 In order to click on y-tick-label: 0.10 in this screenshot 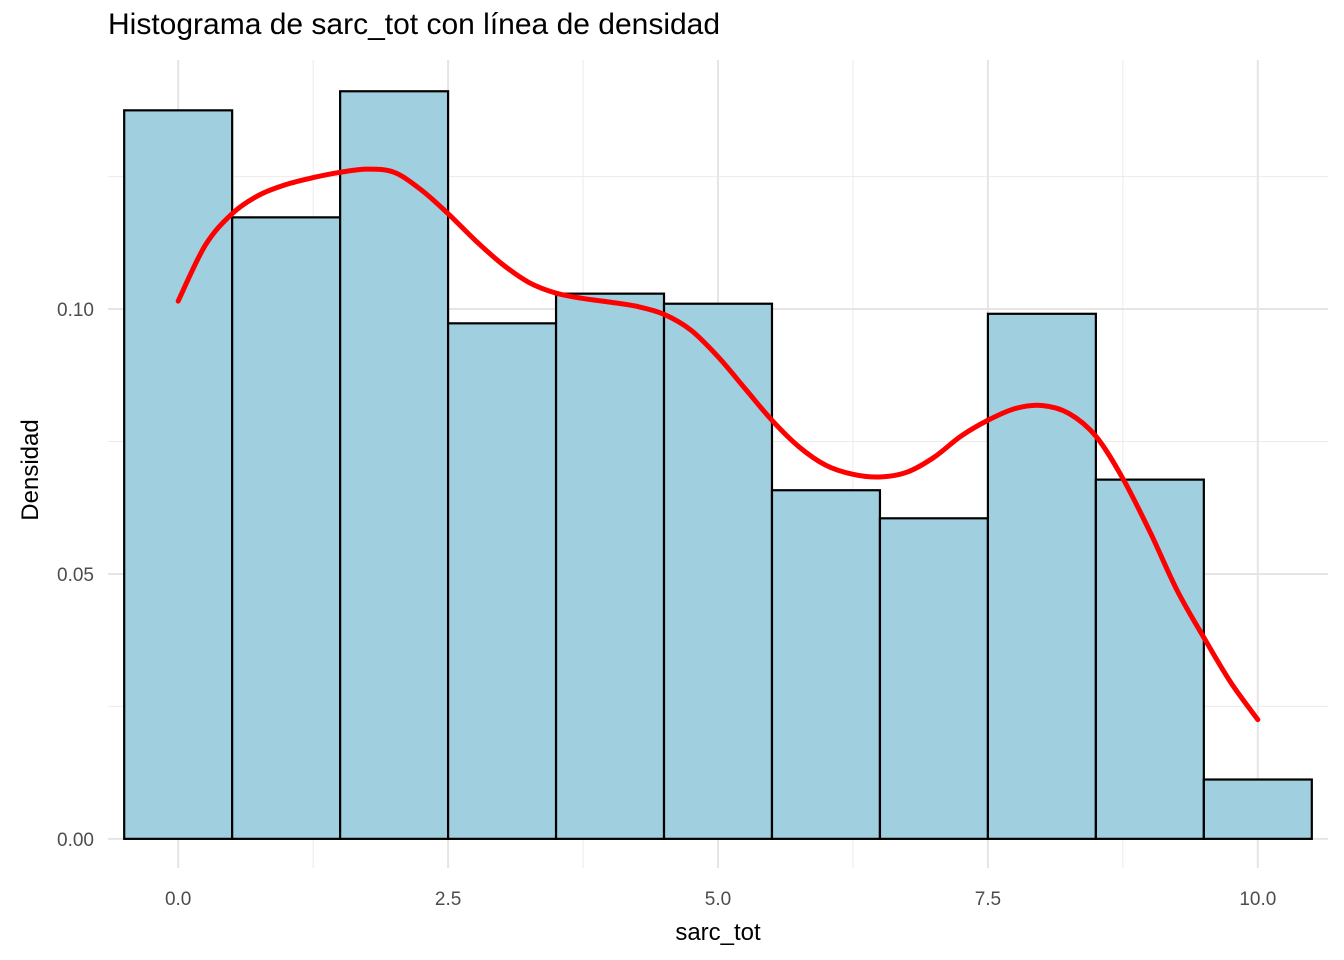, I will do `click(75, 310)`.